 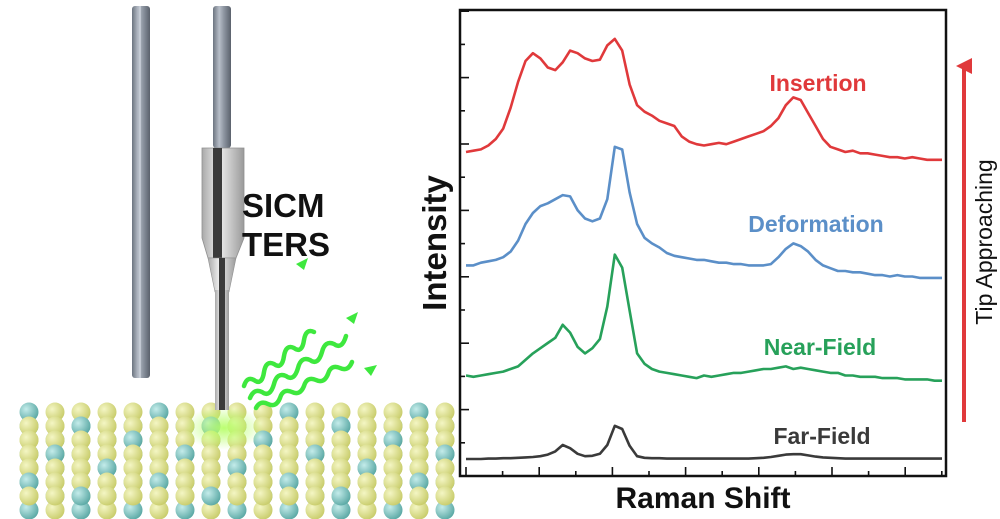 What do you see at coordinates (286, 244) in the screenshot?
I see `ters-label: TERS` at bounding box center [286, 244].